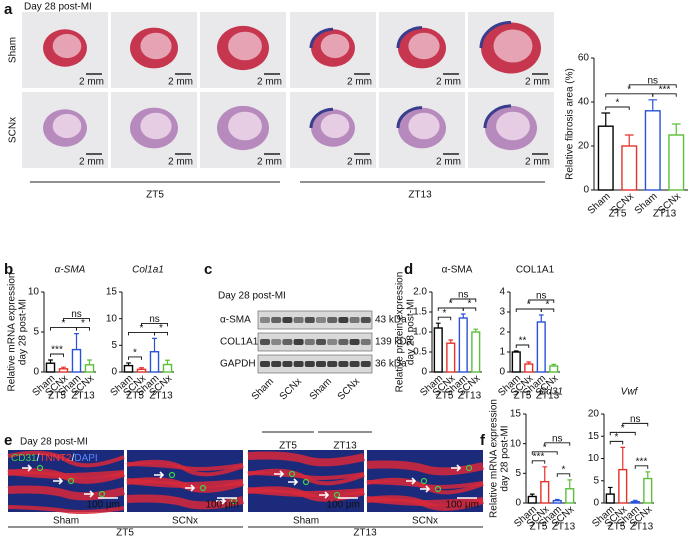 The height and width of the screenshot is (537, 698). What do you see at coordinates (391, 320) in the screenshot?
I see `size-label: 43 kDa` at bounding box center [391, 320].